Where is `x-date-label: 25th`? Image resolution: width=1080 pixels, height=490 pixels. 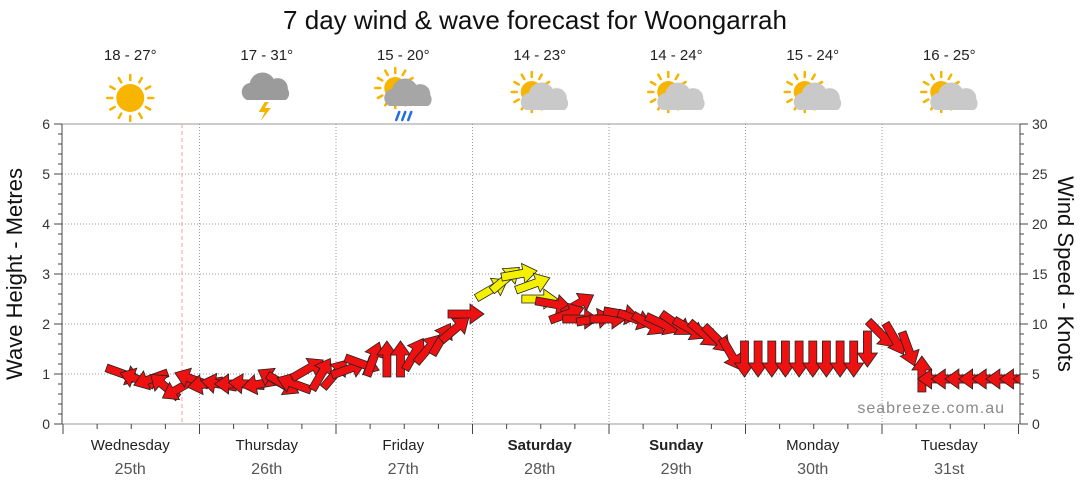 x-date-label: 25th is located at coordinates (130, 469).